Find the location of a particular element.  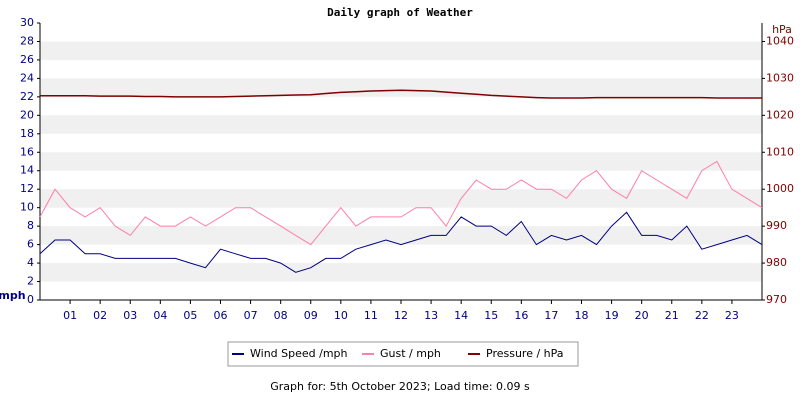

y2-tick-label: 980 is located at coordinates (776, 262).